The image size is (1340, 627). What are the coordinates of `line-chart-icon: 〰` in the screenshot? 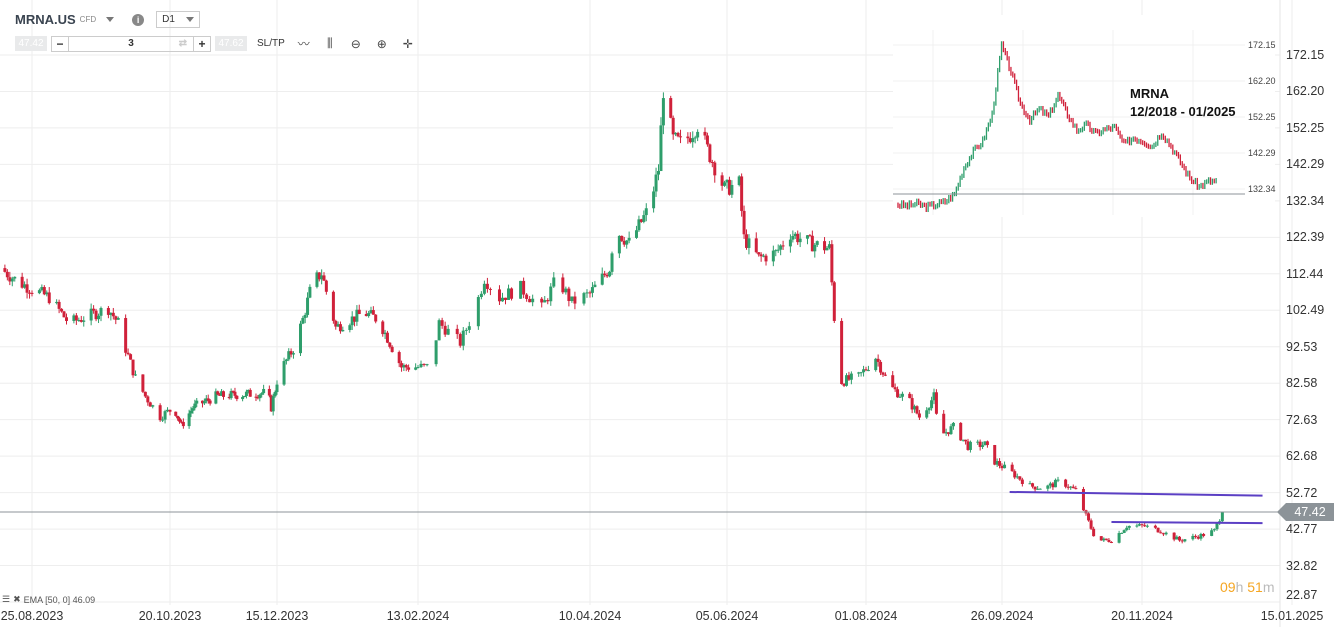 It's located at (303, 44).